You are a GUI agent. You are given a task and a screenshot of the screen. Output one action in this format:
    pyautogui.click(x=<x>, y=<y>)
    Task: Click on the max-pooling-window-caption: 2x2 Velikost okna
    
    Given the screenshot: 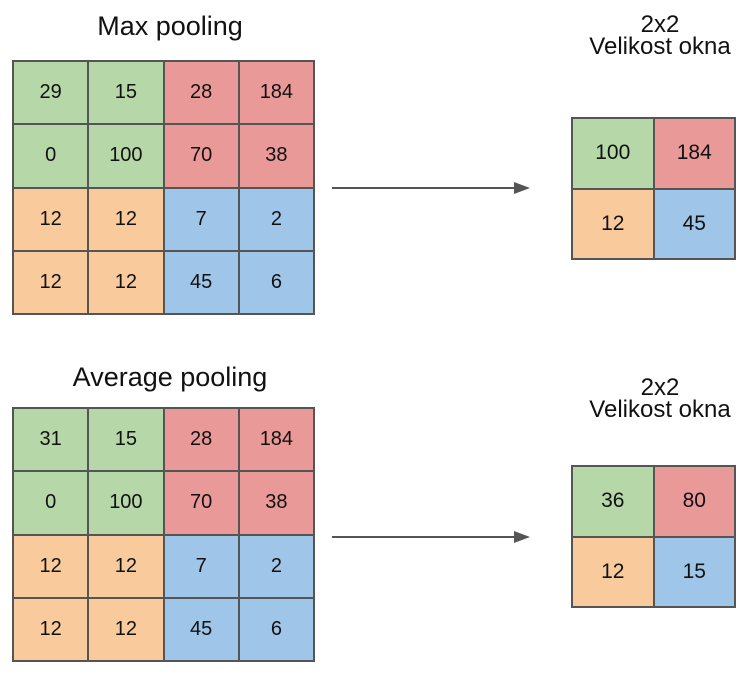 What is the action you would take?
    pyautogui.click(x=655, y=35)
    